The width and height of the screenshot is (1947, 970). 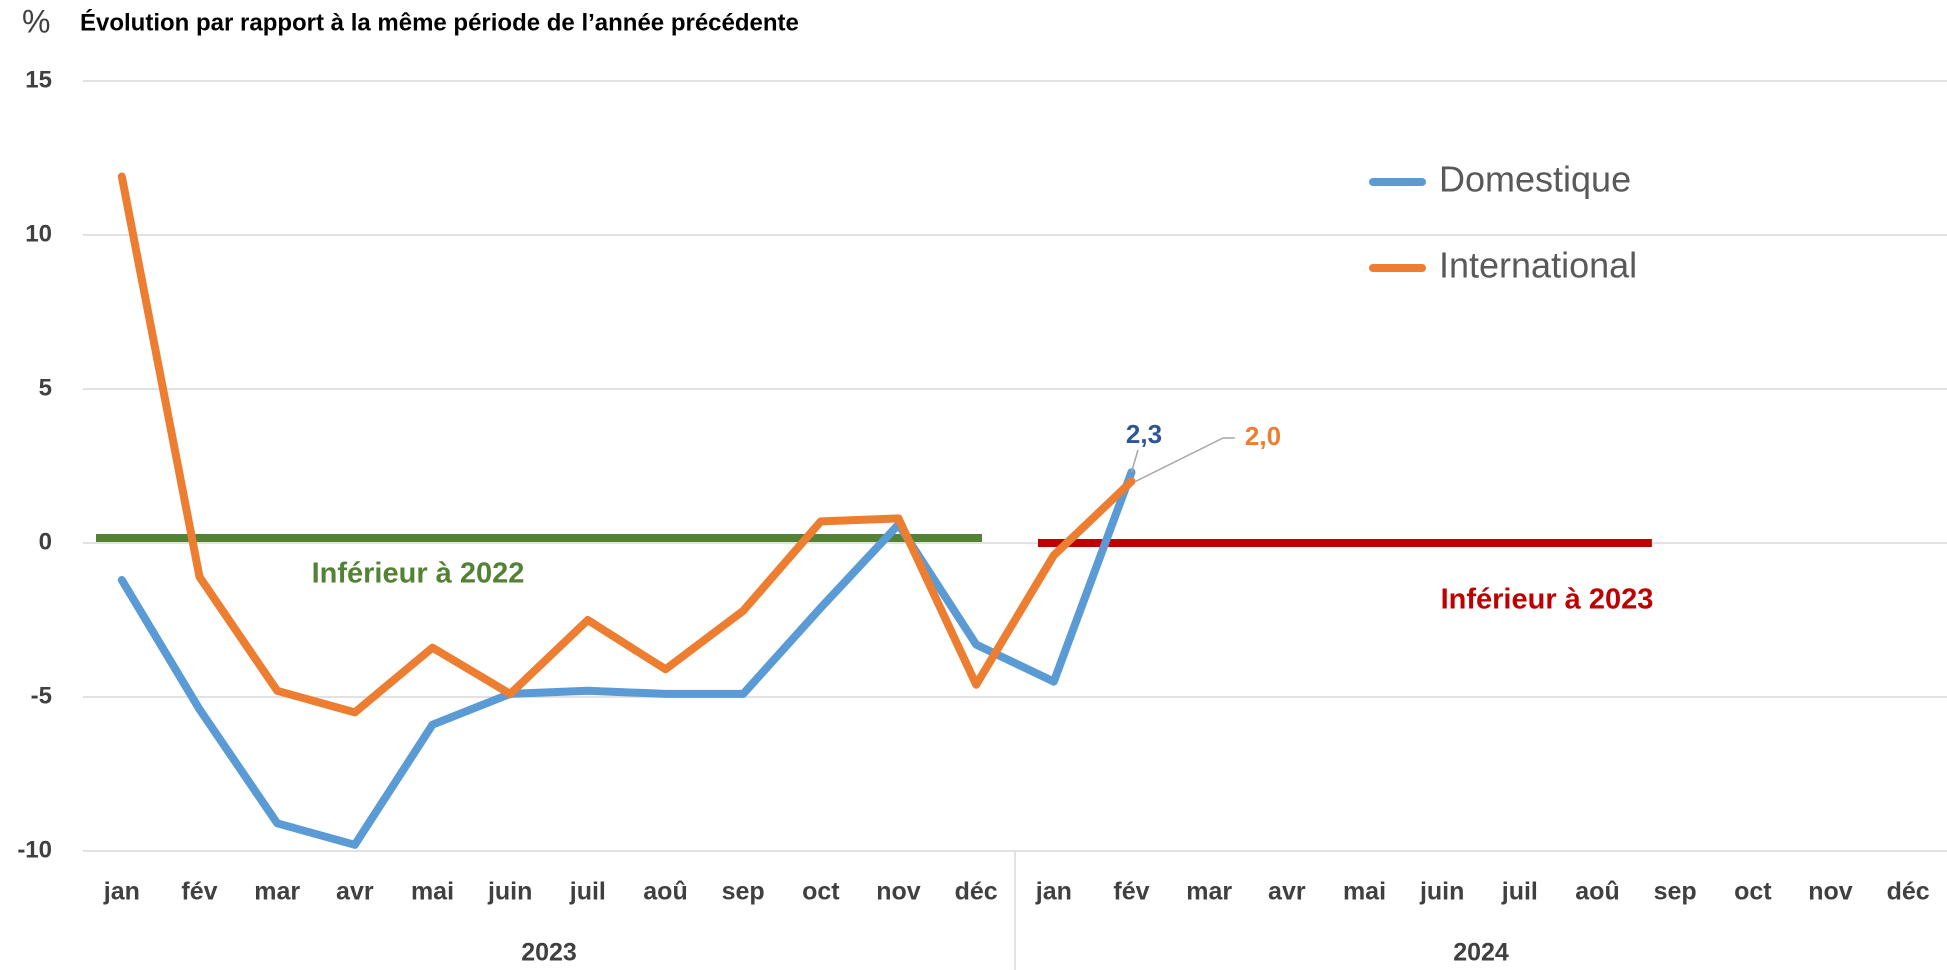 I want to click on y-tick-label: -10, so click(x=34, y=849).